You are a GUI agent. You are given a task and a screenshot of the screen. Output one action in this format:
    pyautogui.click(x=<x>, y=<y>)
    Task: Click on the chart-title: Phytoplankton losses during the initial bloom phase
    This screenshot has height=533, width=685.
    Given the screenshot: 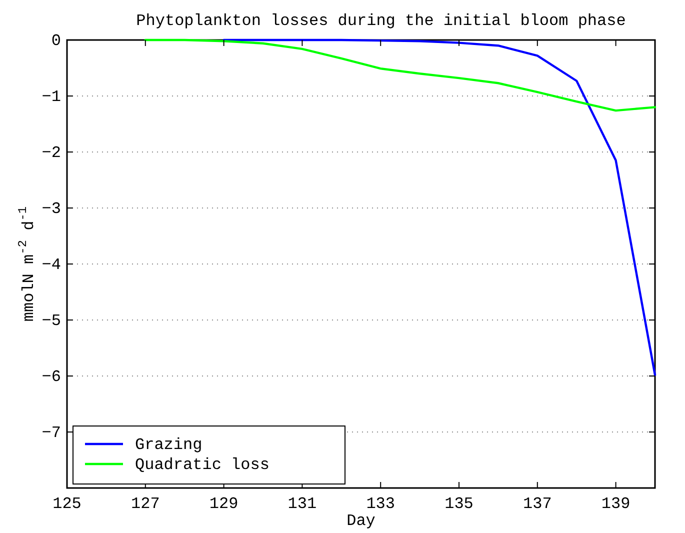 What is the action you would take?
    pyautogui.click(x=381, y=21)
    